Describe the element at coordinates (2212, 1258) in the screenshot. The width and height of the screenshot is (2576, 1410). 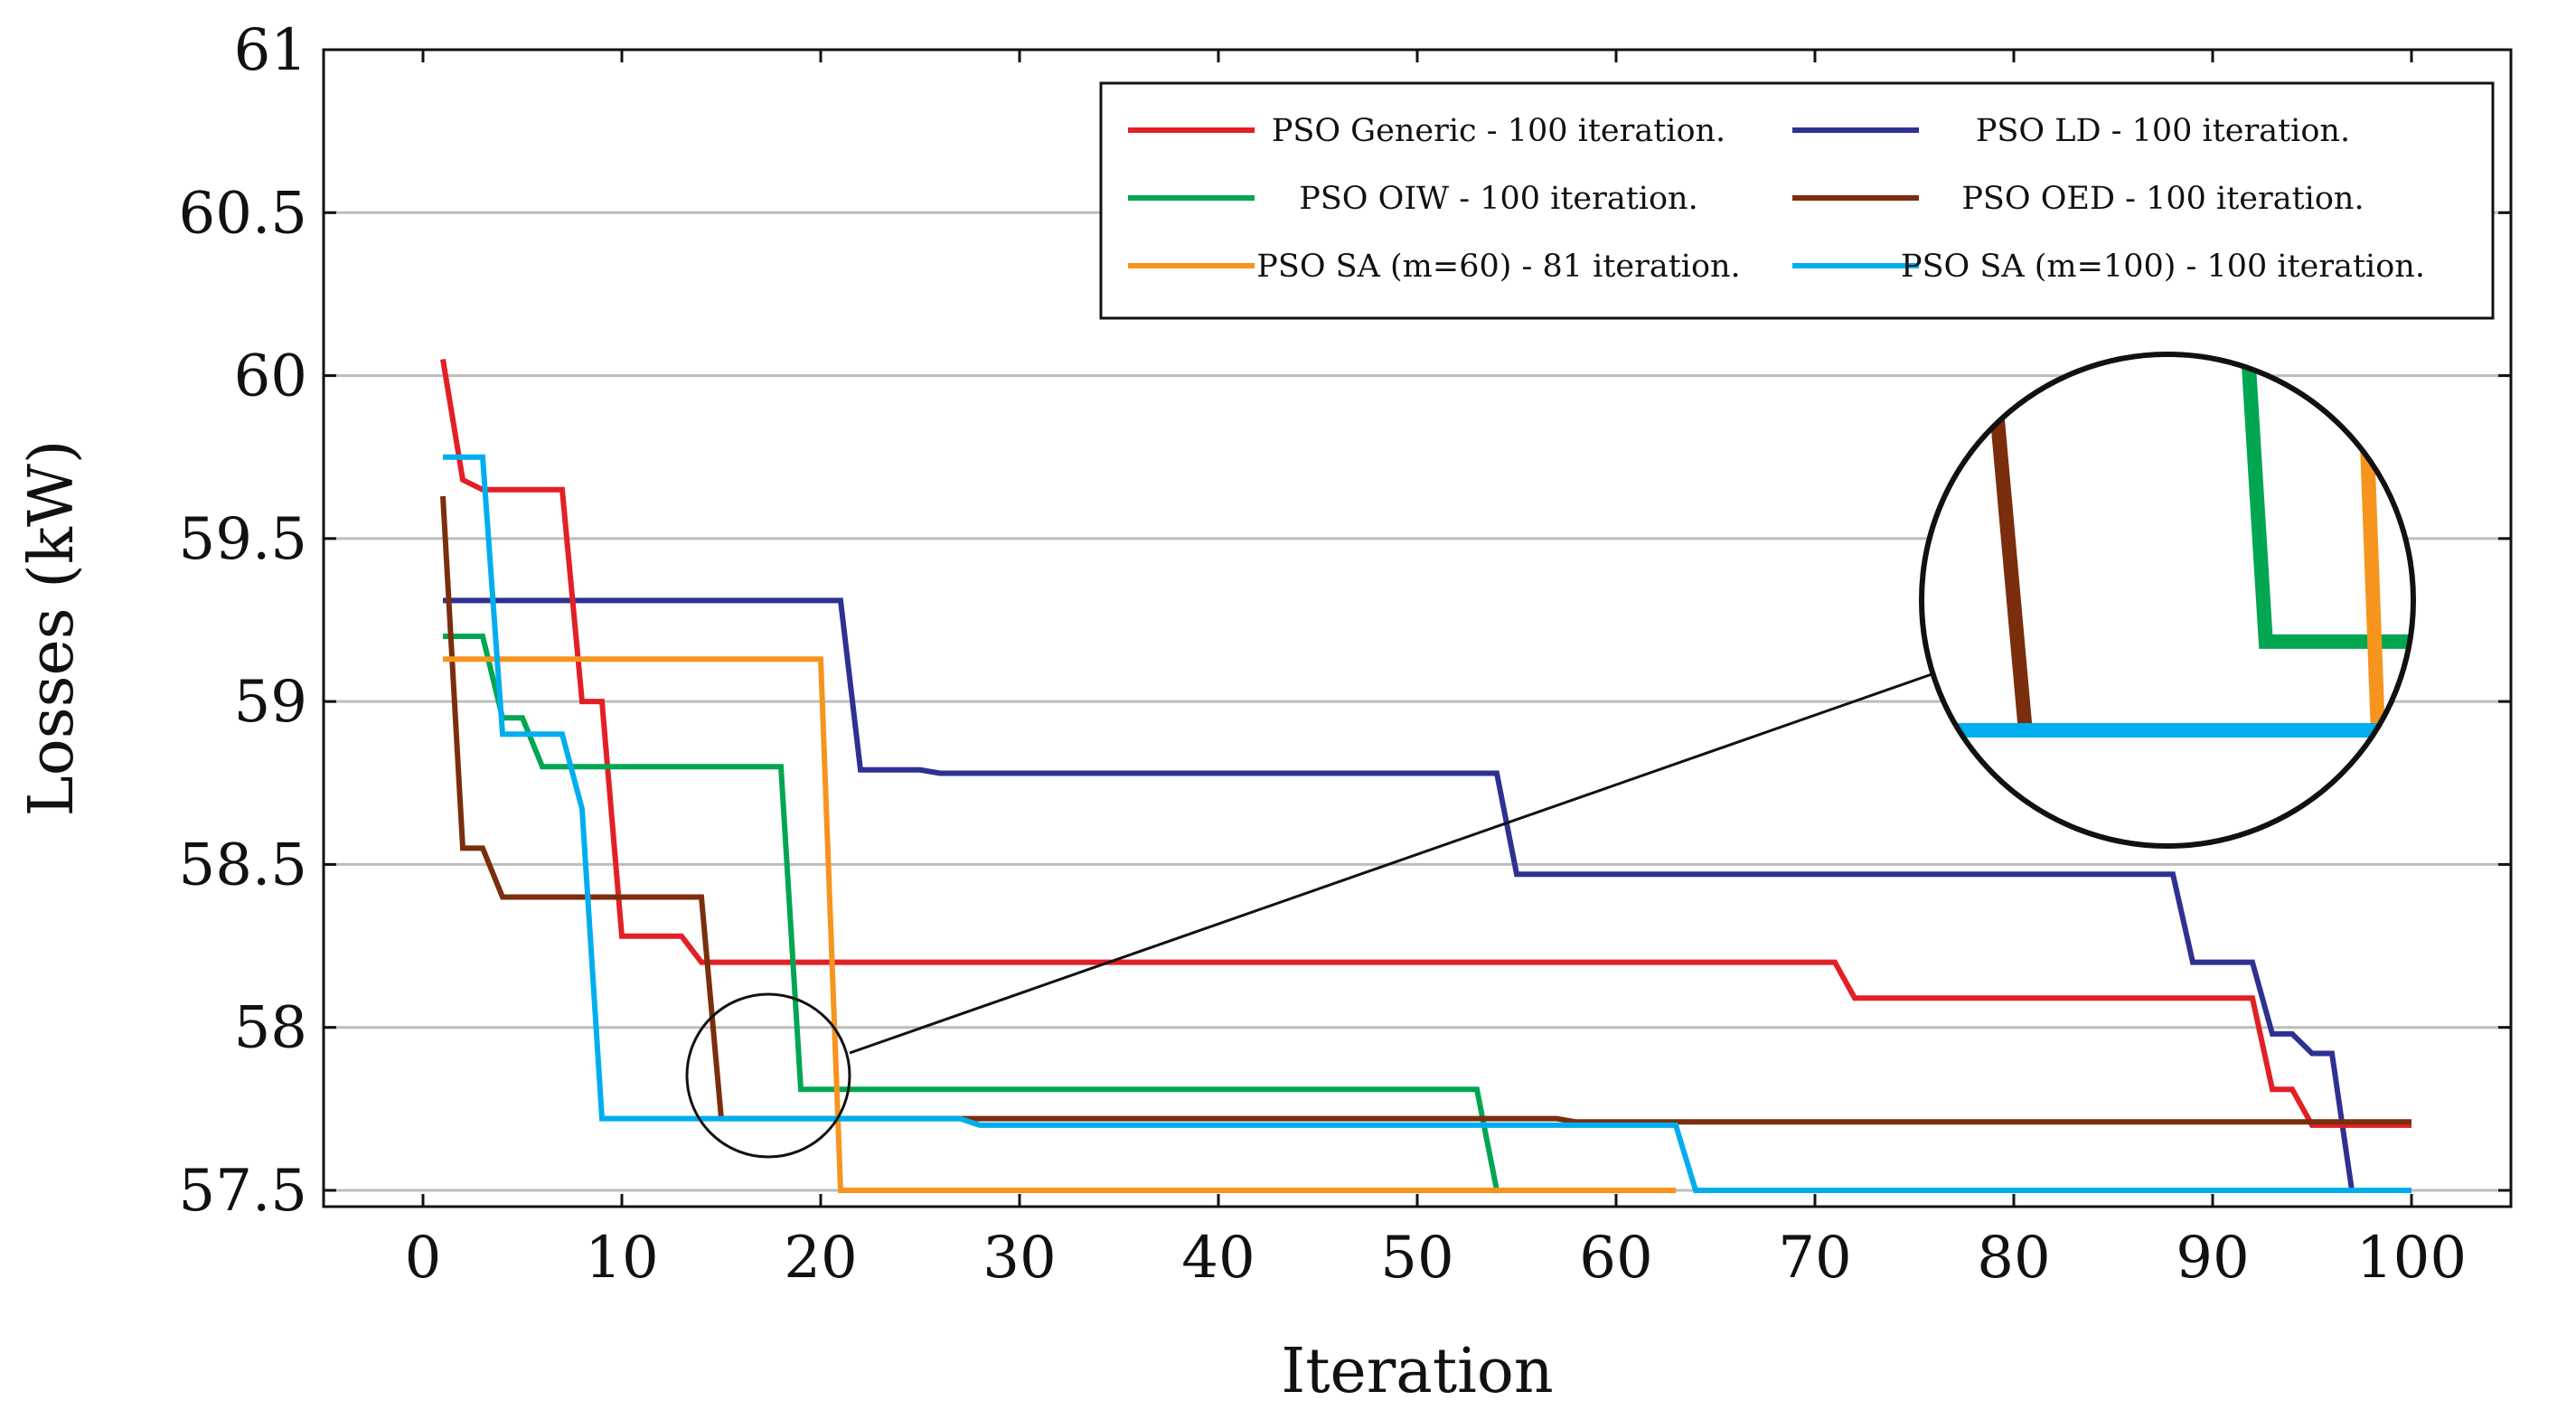
I see `x-tick-label: 90` at that location.